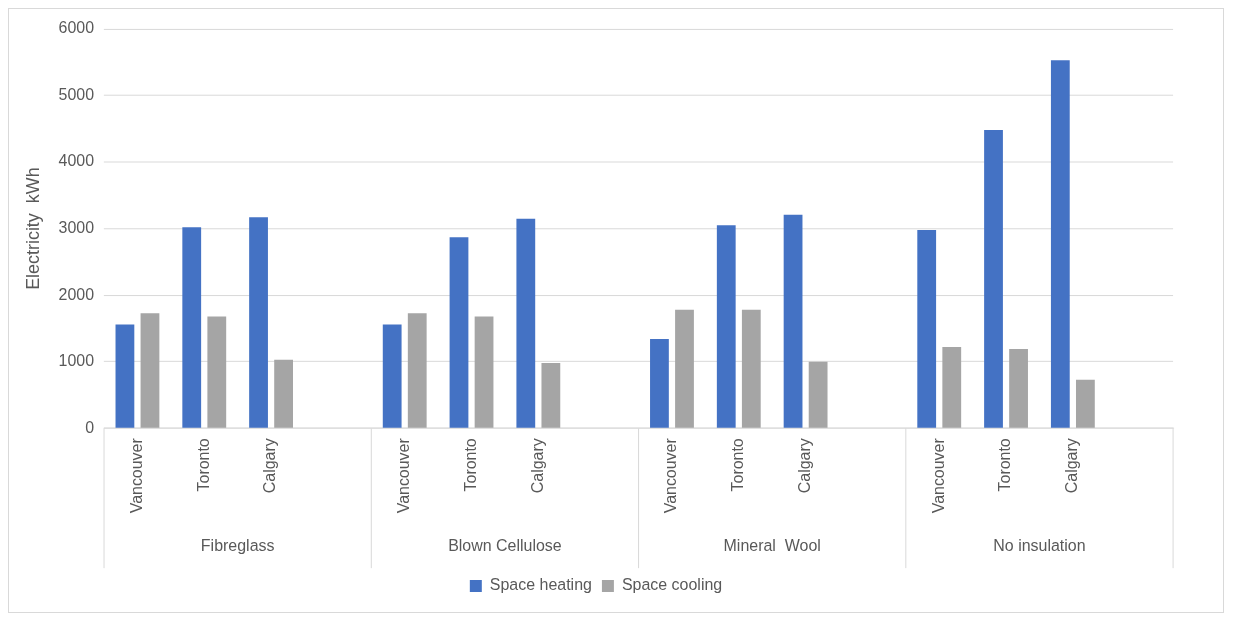  I want to click on y-axis-title: Electricity kWh, so click(32, 228).